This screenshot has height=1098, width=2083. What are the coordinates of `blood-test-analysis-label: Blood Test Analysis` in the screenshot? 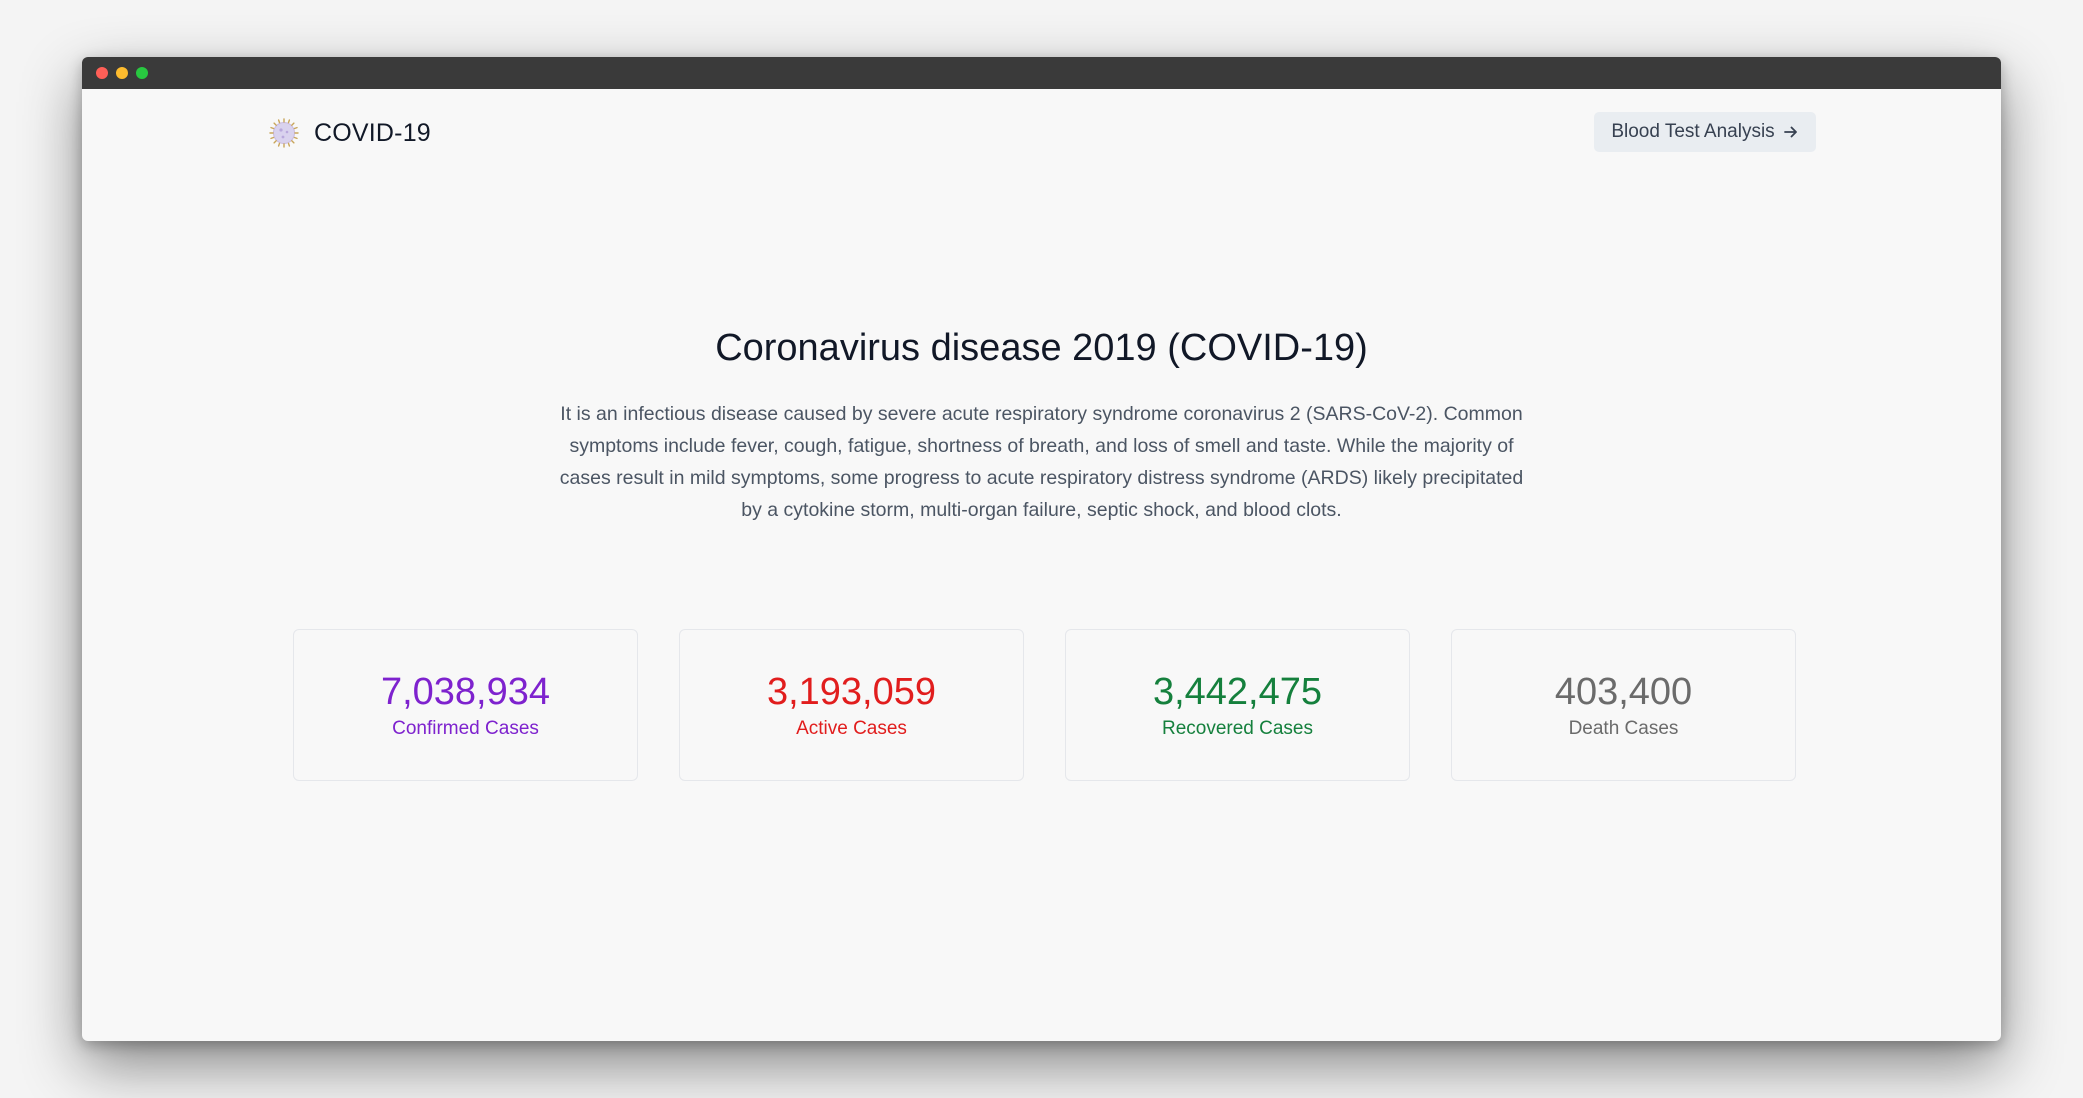 It's located at (1693, 131).